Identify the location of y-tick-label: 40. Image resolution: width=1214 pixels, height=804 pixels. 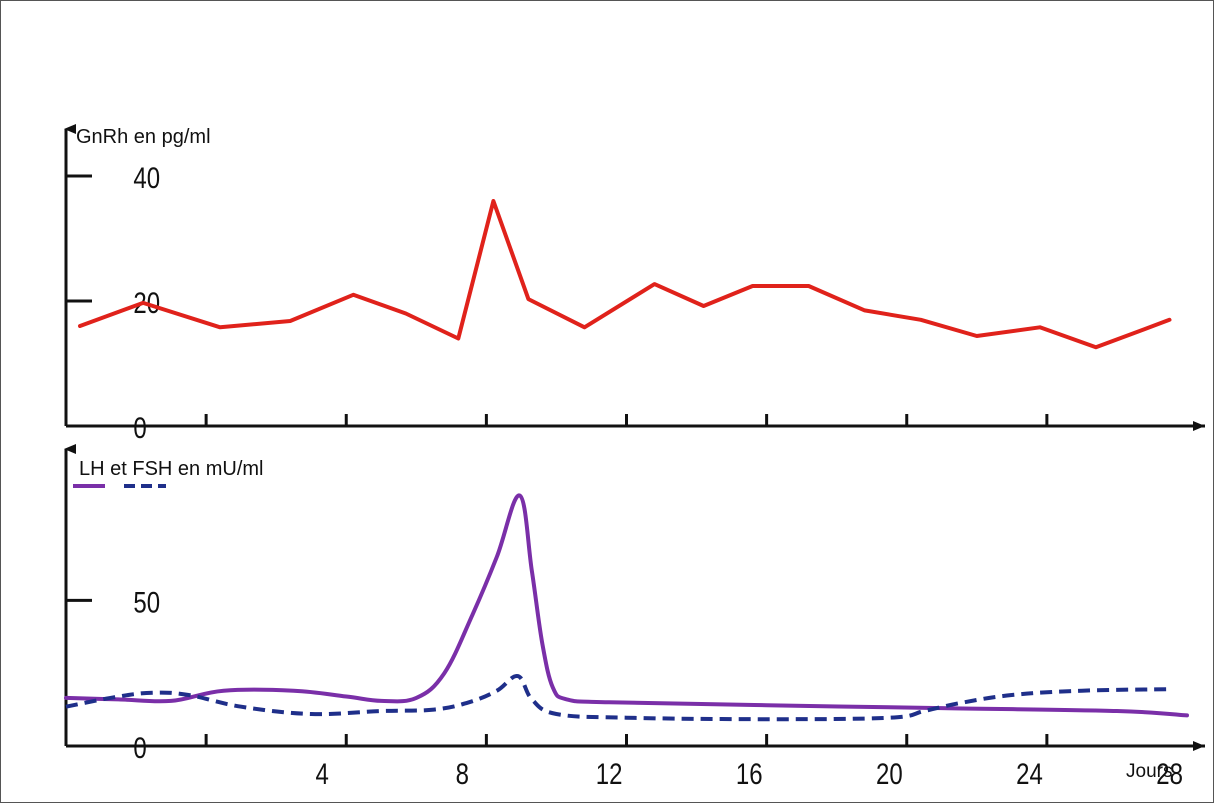
(146, 177).